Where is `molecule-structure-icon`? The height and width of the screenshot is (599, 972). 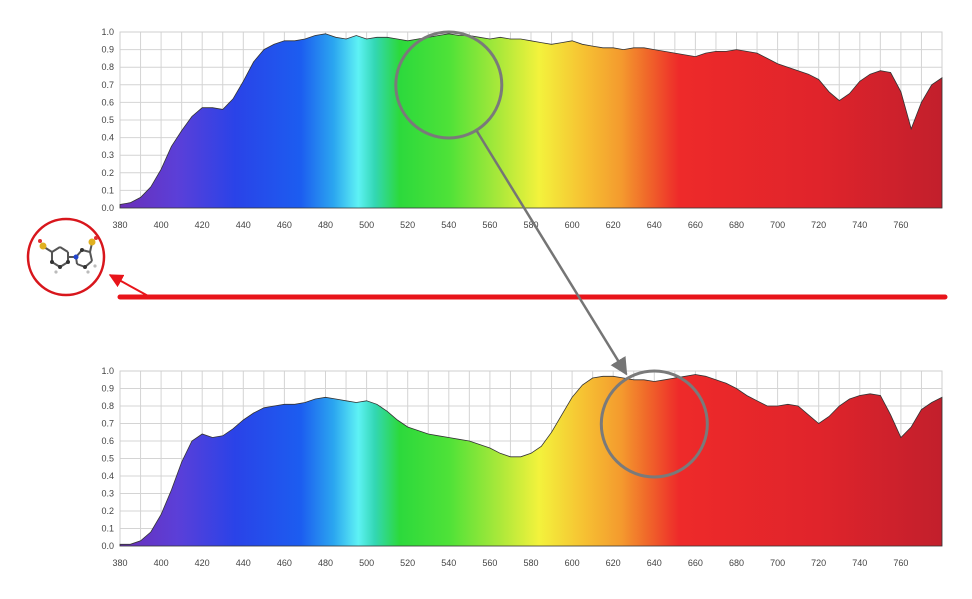 molecule-structure-icon is located at coordinates (66, 257).